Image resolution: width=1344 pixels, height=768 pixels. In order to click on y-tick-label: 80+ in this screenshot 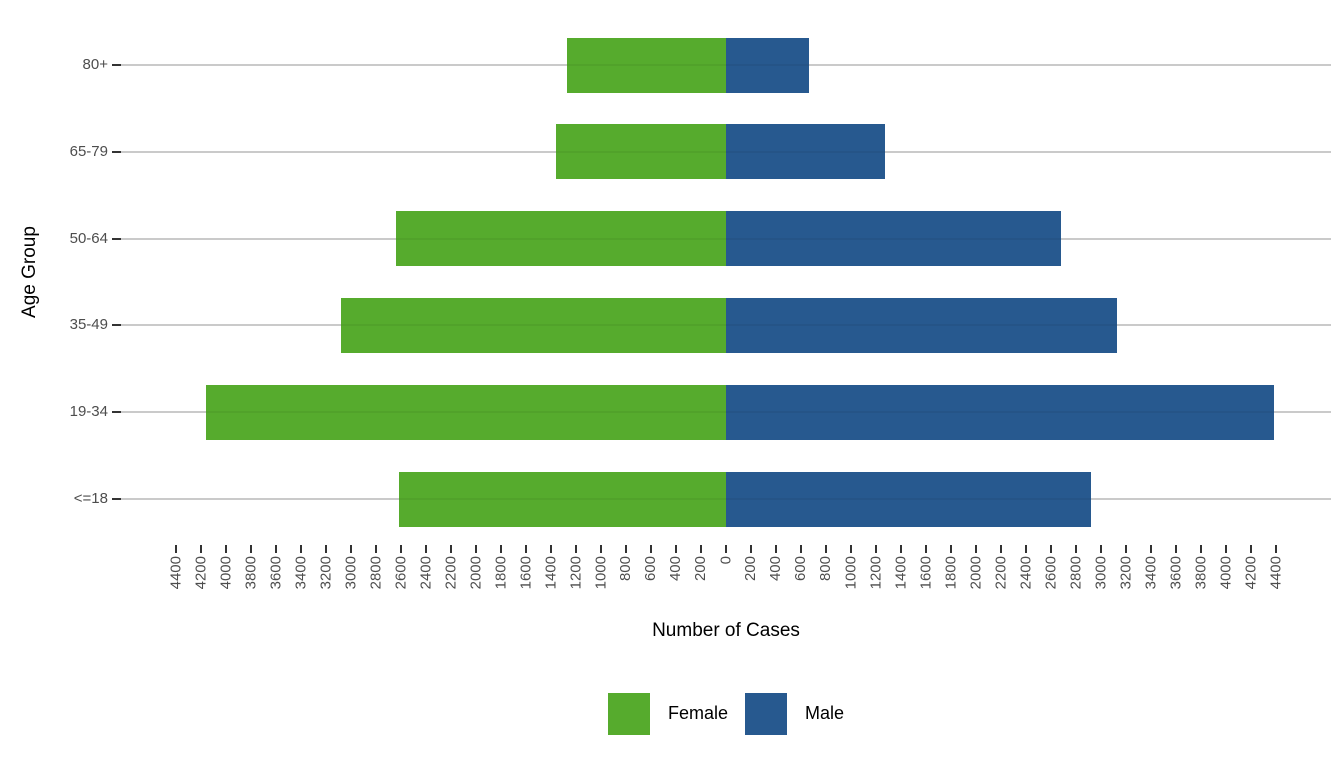, I will do `click(95, 64)`.